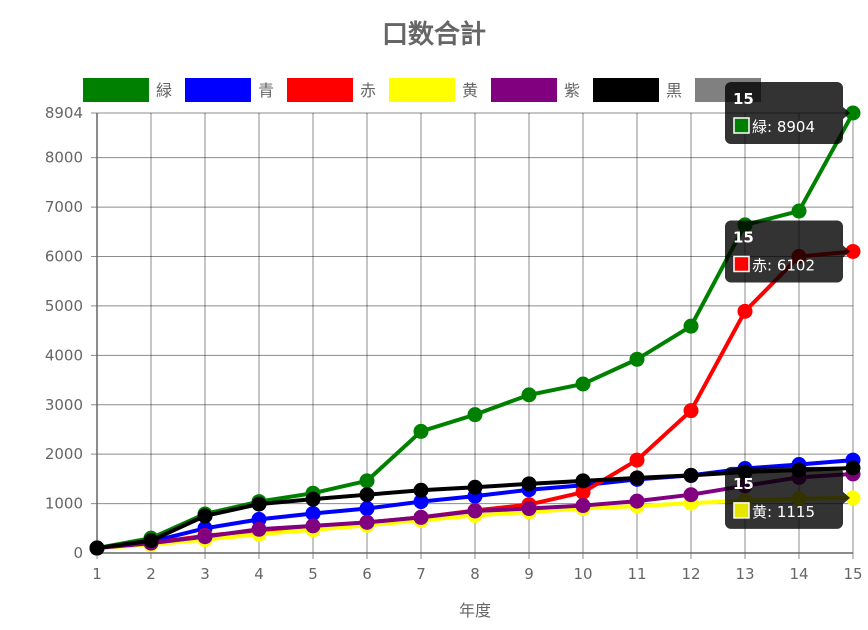 This screenshot has width=868, height=630. Describe the element at coordinates (690, 574) in the screenshot. I see `x-tick-label: 12` at that location.